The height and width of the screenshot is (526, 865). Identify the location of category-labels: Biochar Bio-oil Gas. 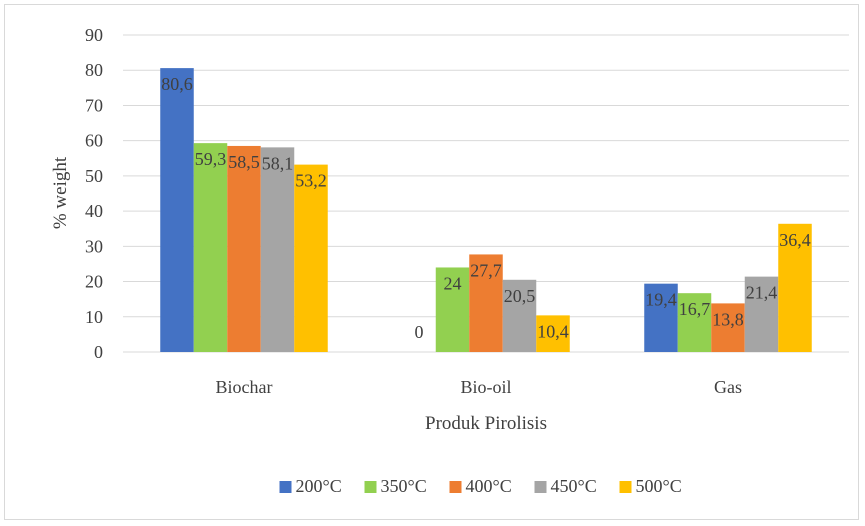
(479, 387).